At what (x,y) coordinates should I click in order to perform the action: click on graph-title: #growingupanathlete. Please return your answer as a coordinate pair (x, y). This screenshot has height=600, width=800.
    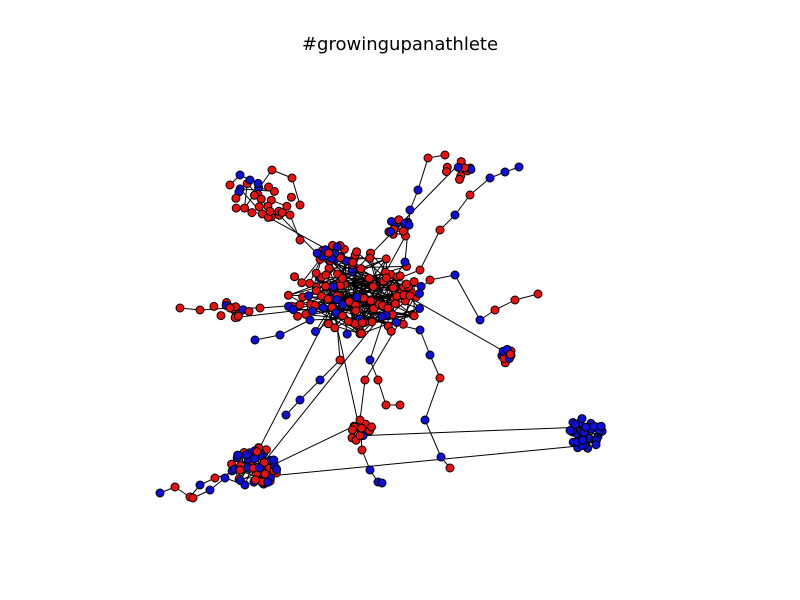
    Looking at the image, I should click on (400, 44).